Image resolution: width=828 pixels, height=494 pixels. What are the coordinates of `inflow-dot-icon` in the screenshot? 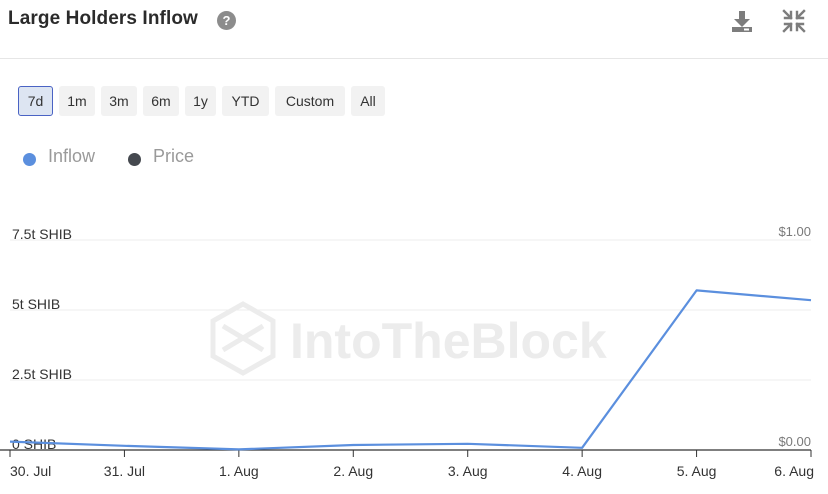 It's located at (29, 159).